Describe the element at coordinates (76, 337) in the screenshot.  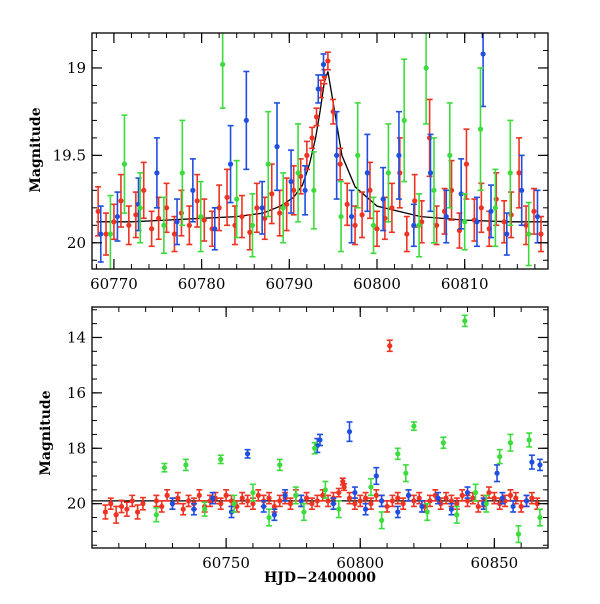
I see `y-tick-label: 14` at that location.